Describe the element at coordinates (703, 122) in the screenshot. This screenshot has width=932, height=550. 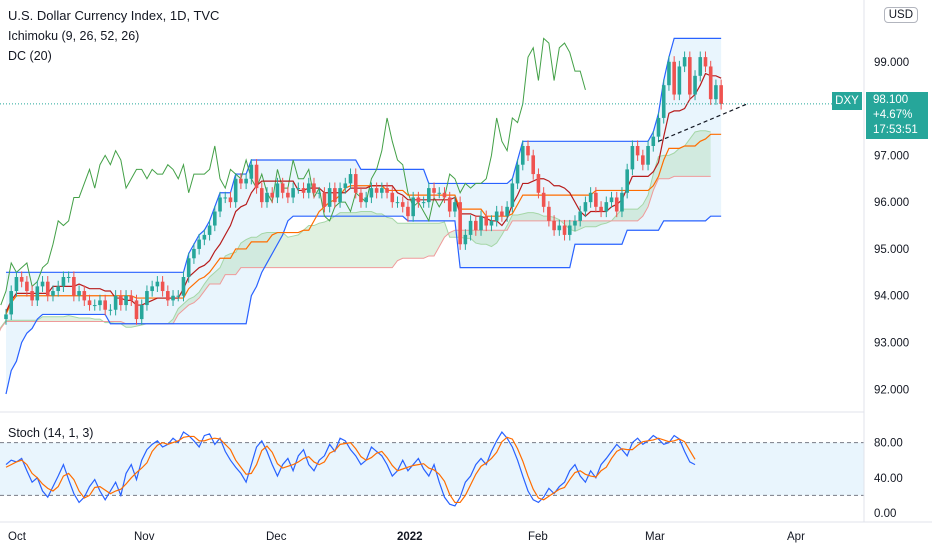
I see `trendline` at that location.